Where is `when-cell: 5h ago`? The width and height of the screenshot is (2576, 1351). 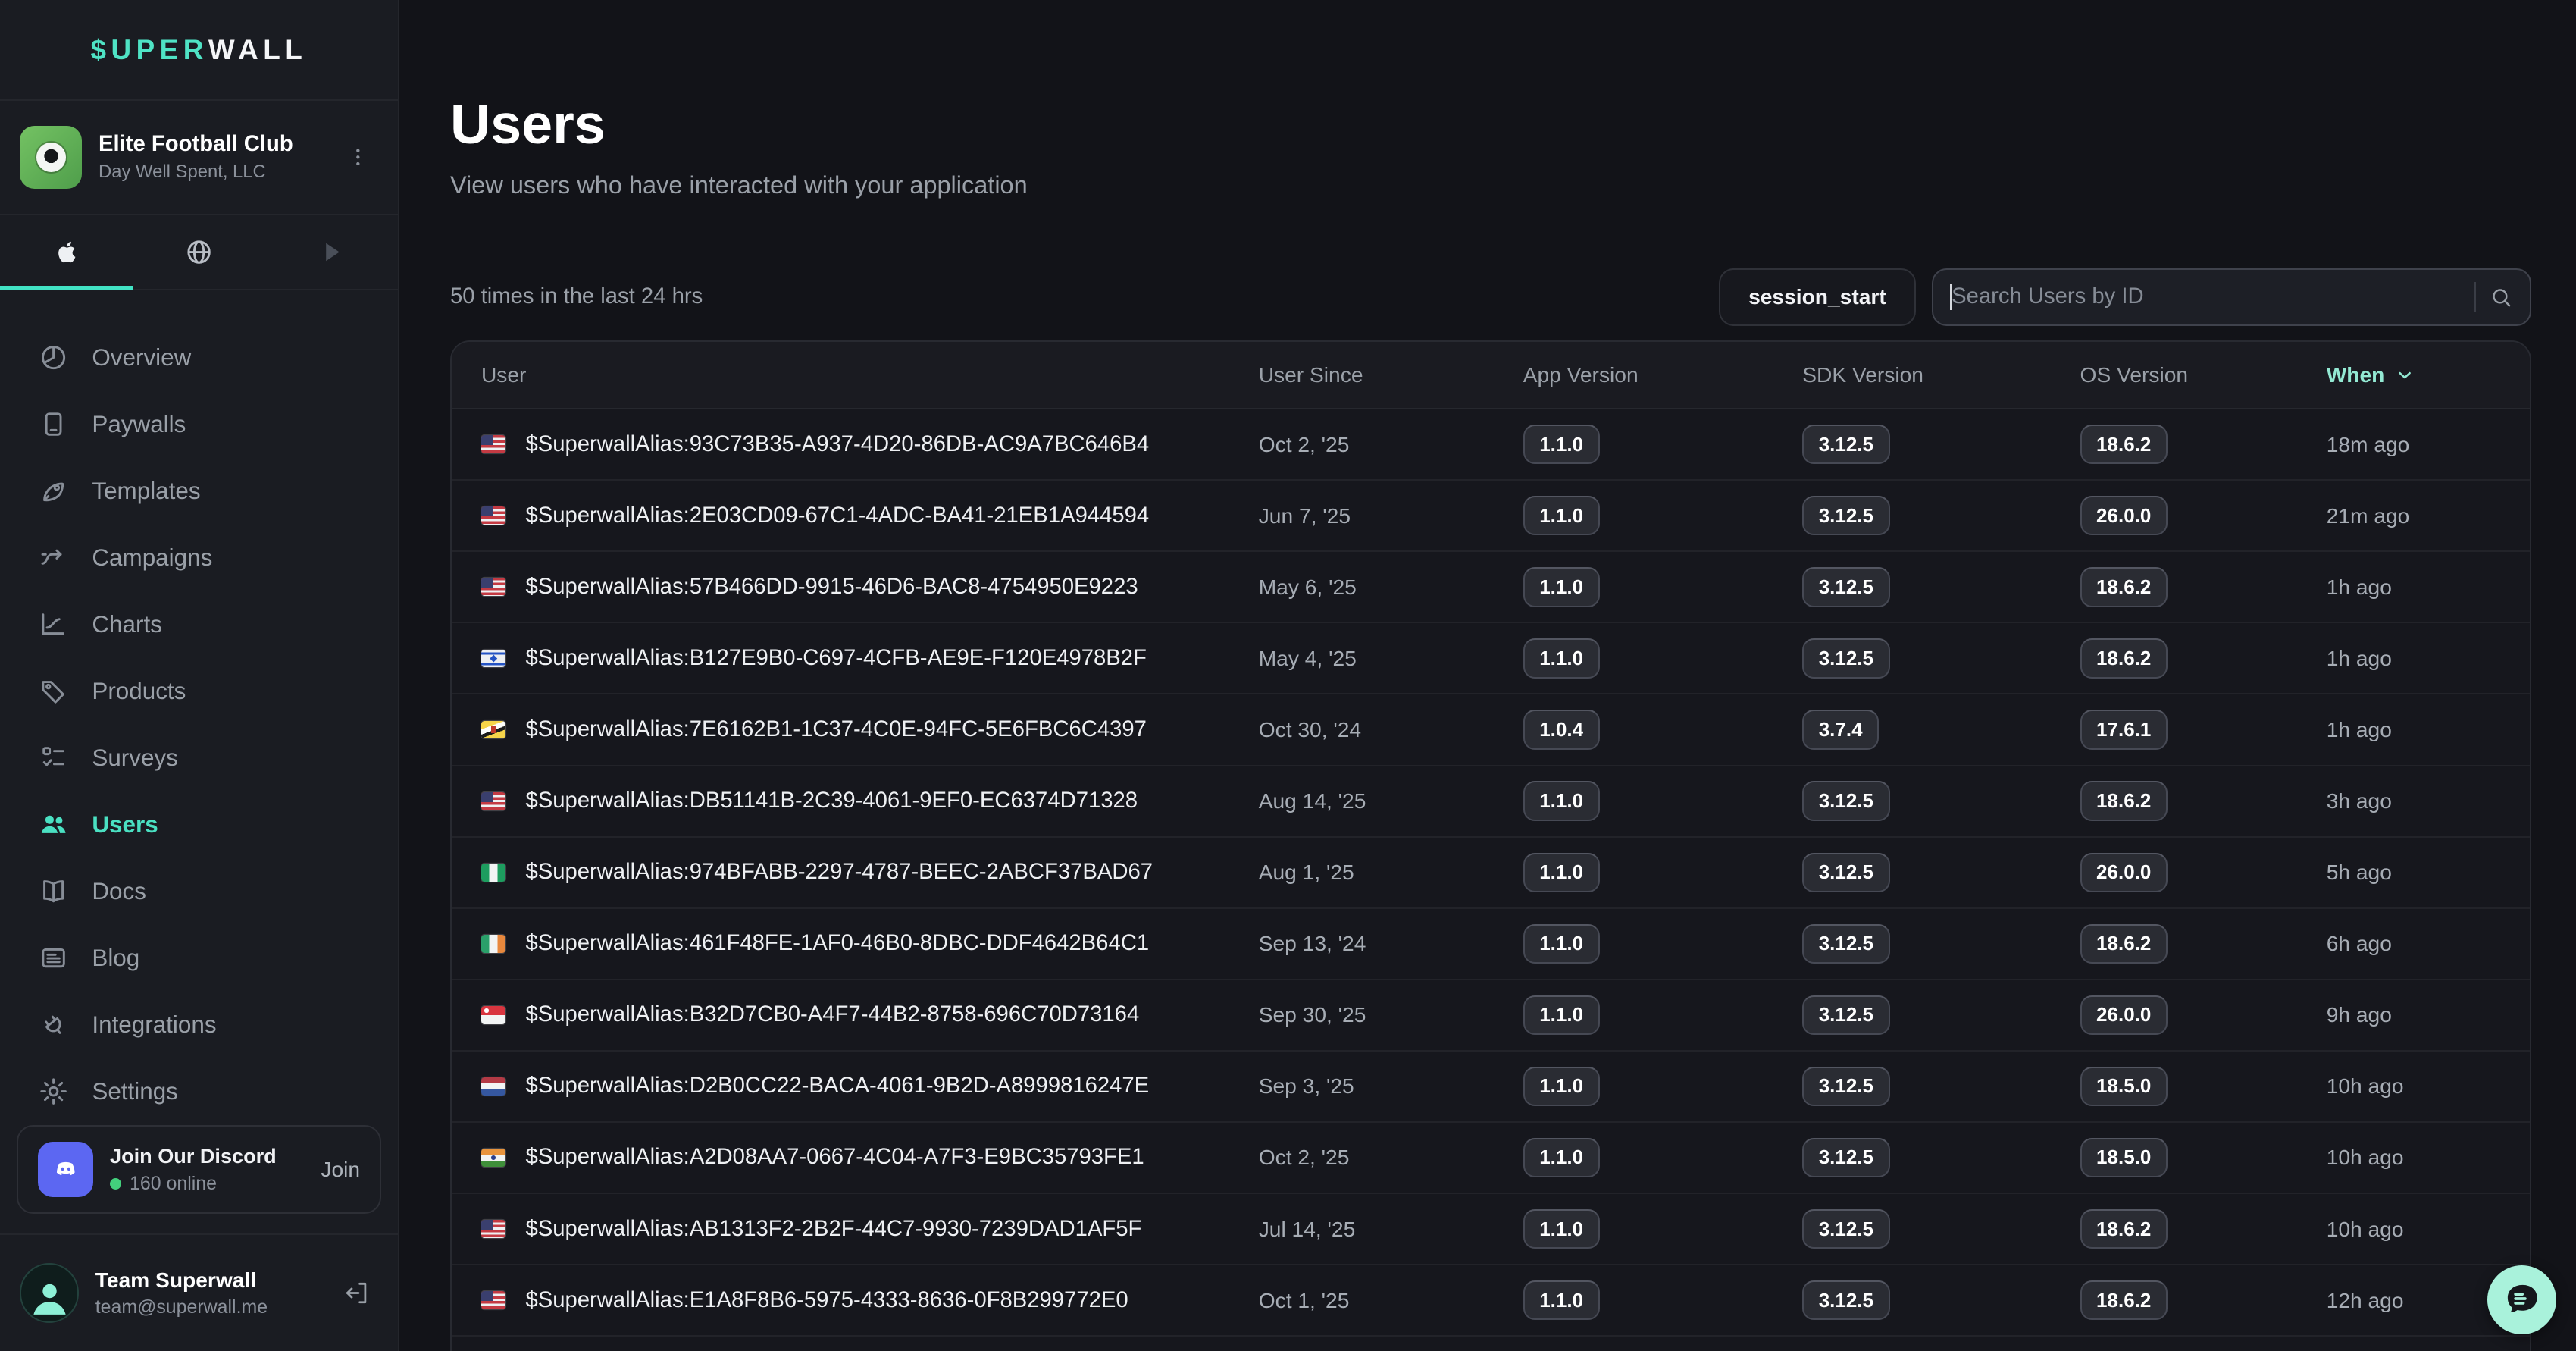
when-cell: 5h ago is located at coordinates (2359, 872).